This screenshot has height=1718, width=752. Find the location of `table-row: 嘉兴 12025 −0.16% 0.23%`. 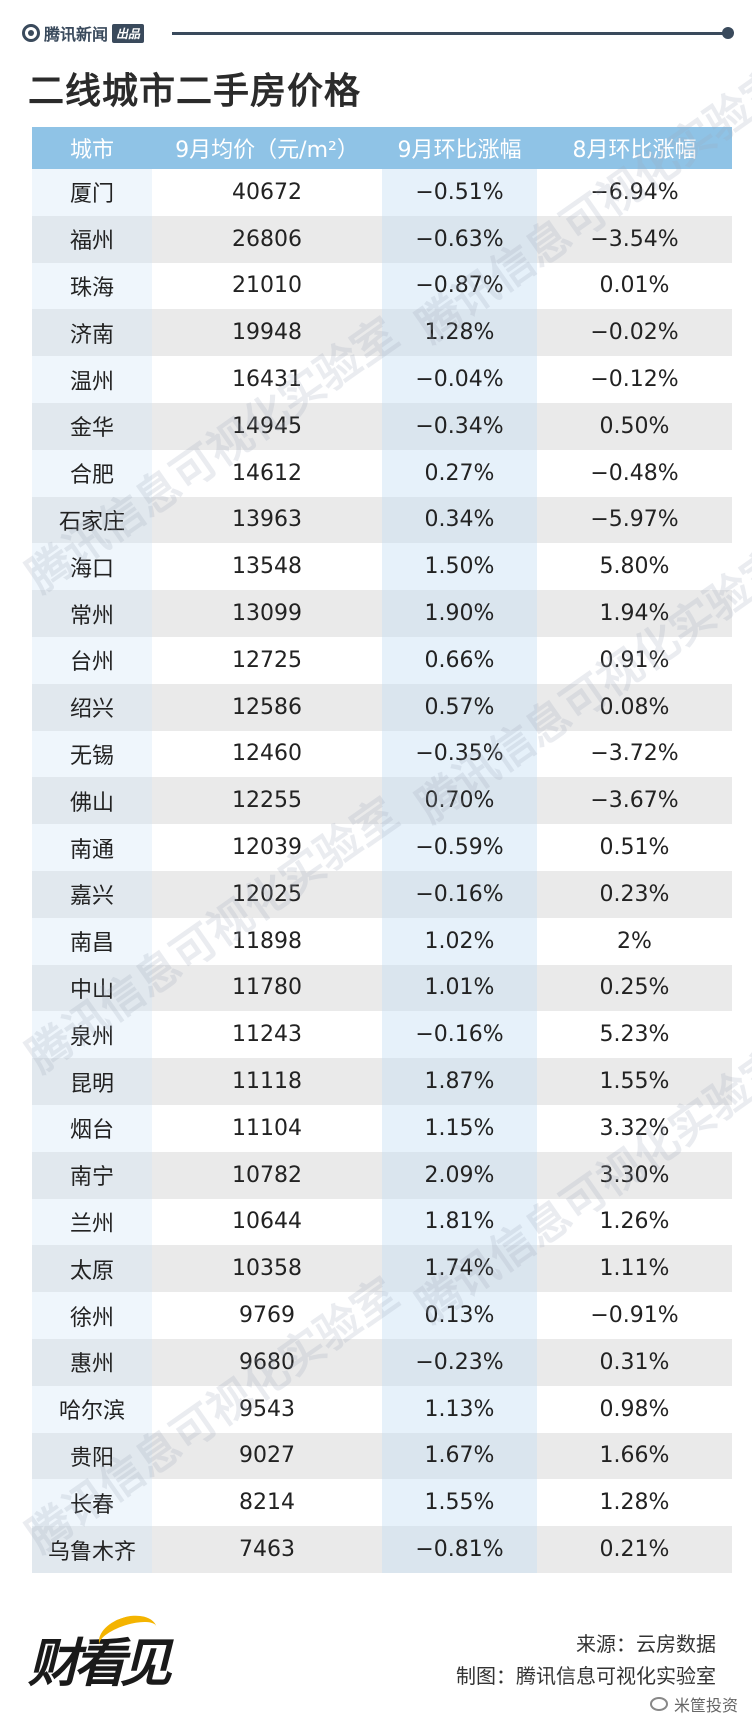

table-row: 嘉兴 12025 −0.16% 0.23% is located at coordinates (382, 894).